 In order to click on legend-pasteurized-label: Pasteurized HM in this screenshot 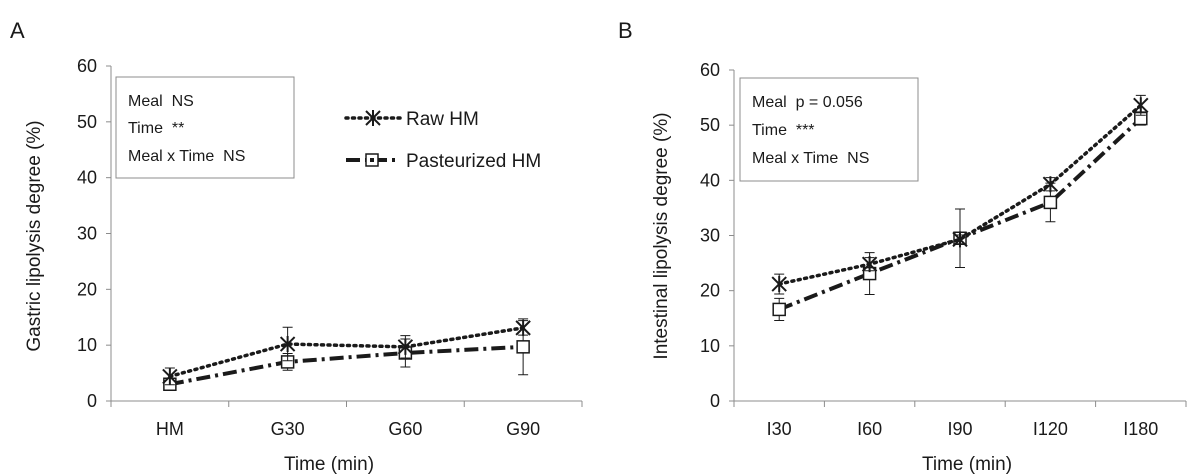, I will do `click(473, 161)`.